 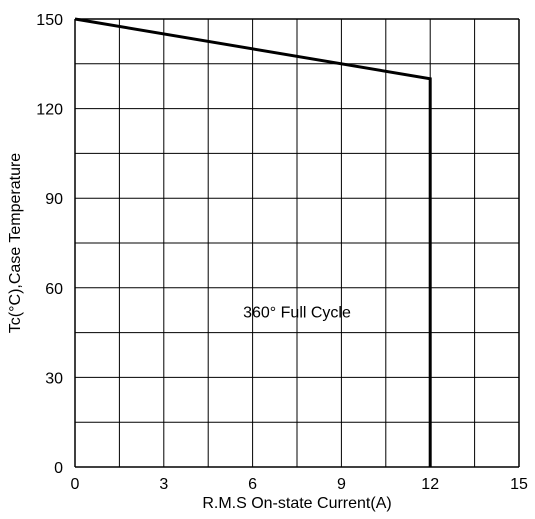 I want to click on annotation-full-cycle: 360° Full Cycle, so click(x=297, y=313).